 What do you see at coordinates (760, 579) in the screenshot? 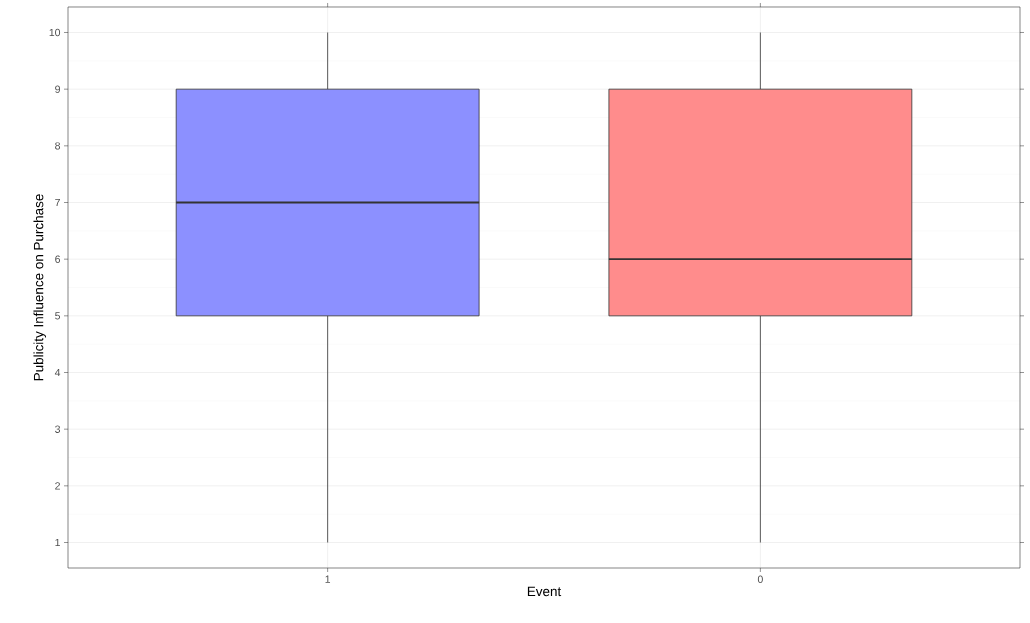
I see `x-tick-label: 0` at bounding box center [760, 579].